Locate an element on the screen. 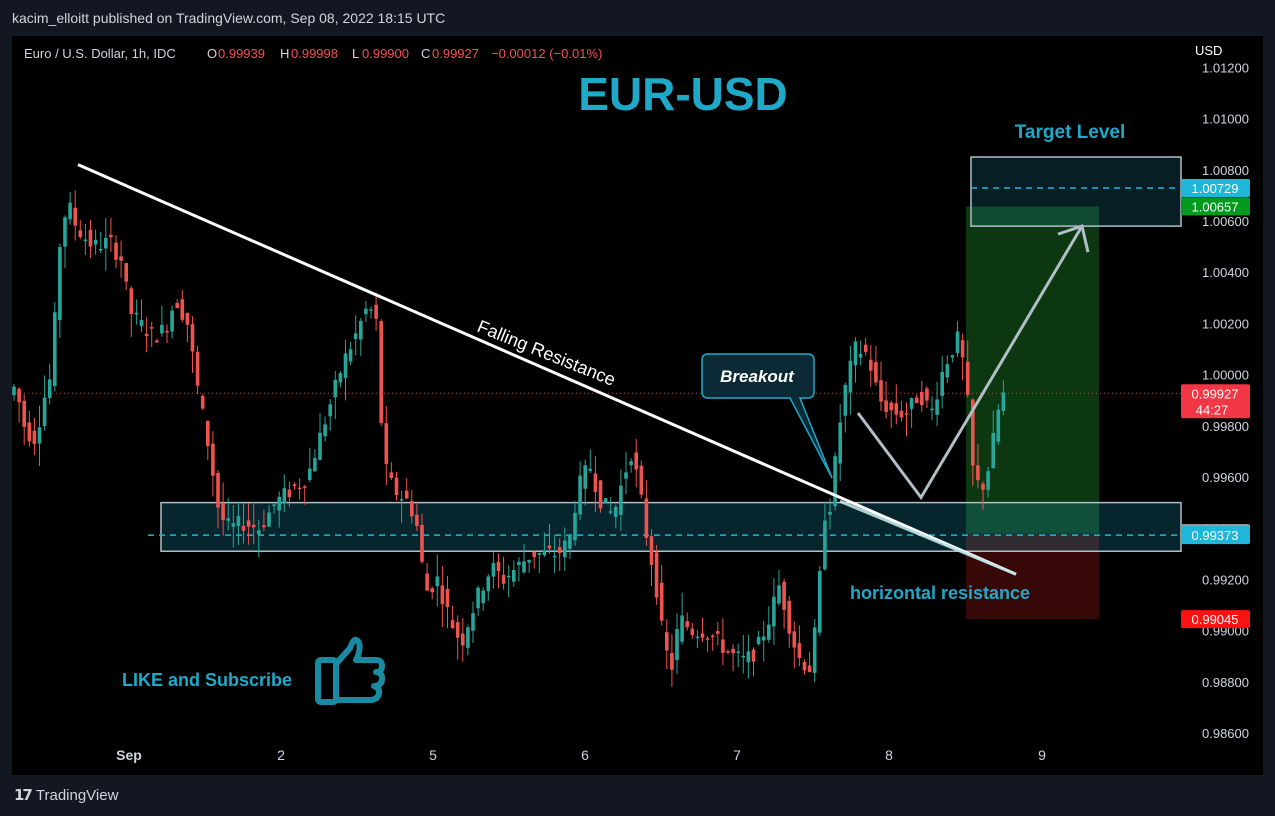 The width and height of the screenshot is (1275, 816). falling-resistance-projection is located at coordinates (928, 537).